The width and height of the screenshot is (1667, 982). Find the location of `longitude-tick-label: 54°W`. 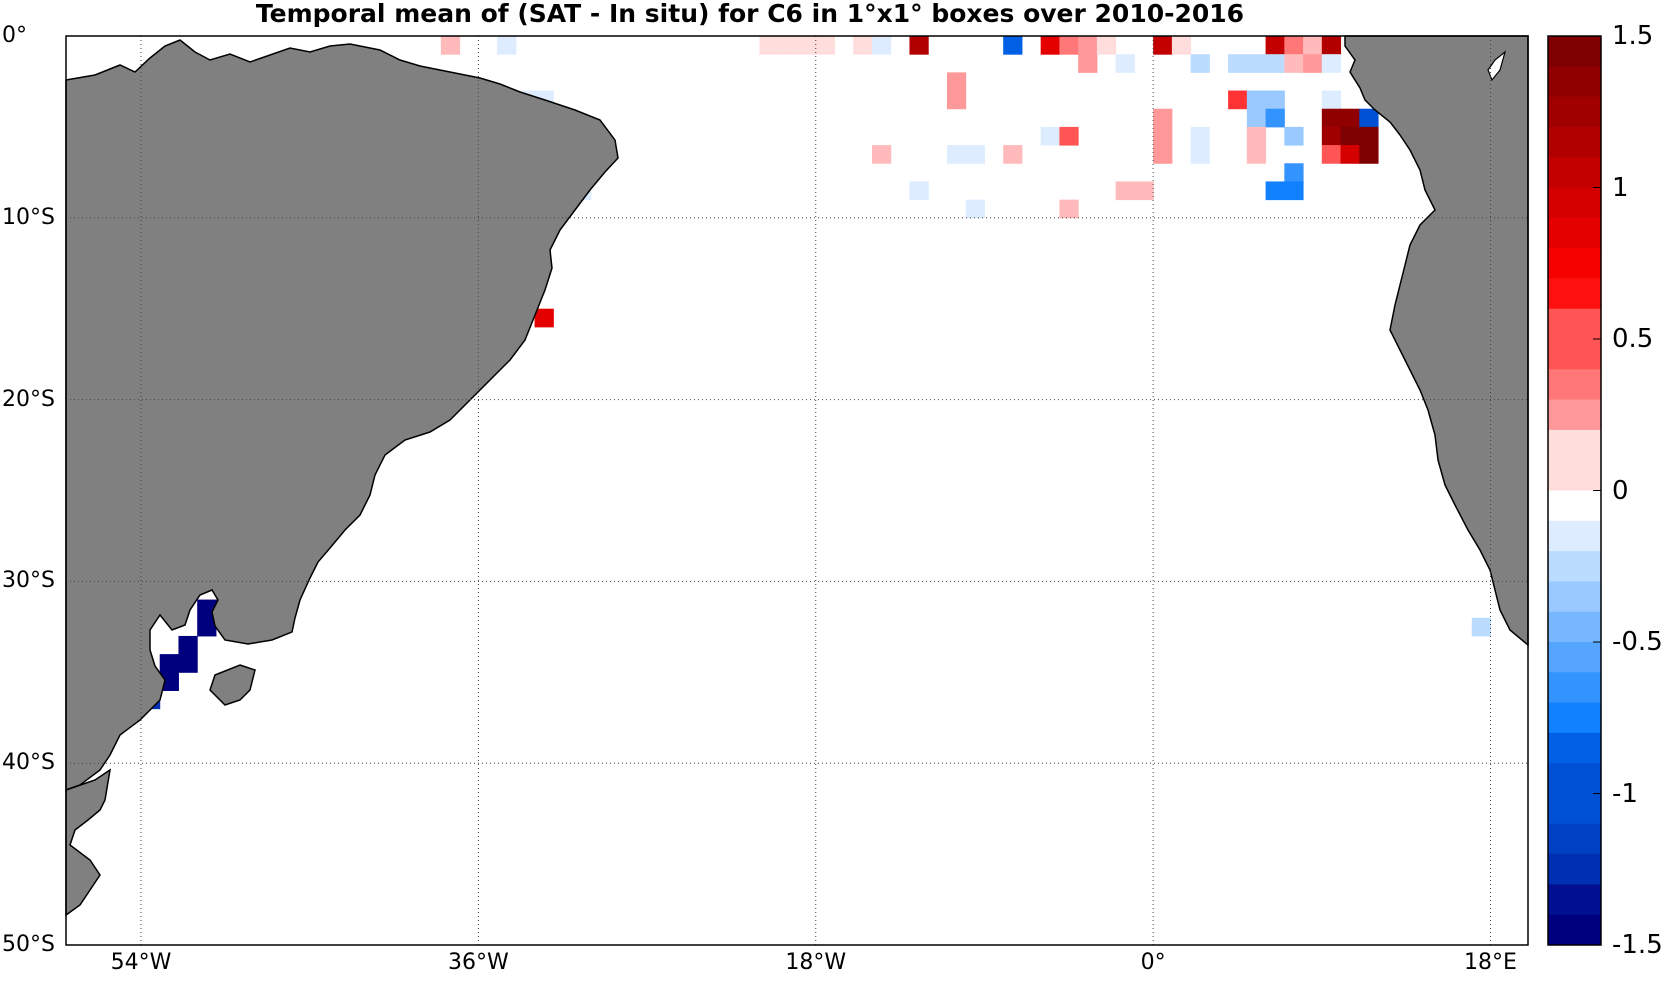

longitude-tick-label: 54°W is located at coordinates (141, 962).